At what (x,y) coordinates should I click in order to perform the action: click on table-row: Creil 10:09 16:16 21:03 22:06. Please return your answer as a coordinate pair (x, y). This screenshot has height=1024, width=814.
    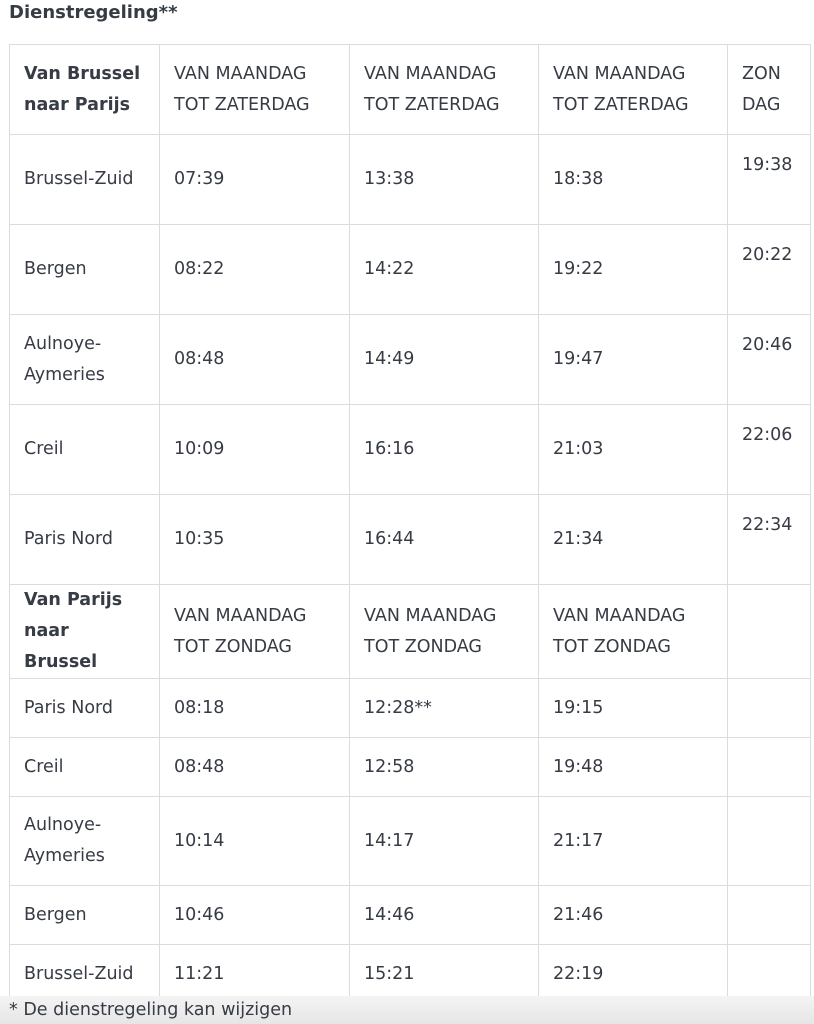
    Looking at the image, I should click on (410, 449).